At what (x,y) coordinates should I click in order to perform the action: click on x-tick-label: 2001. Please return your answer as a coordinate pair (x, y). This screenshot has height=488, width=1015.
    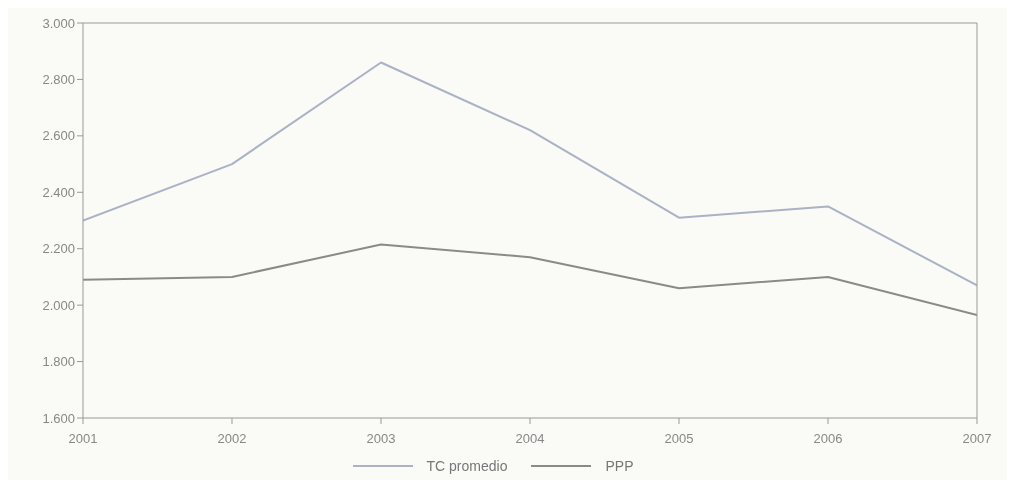
    Looking at the image, I should click on (83, 439).